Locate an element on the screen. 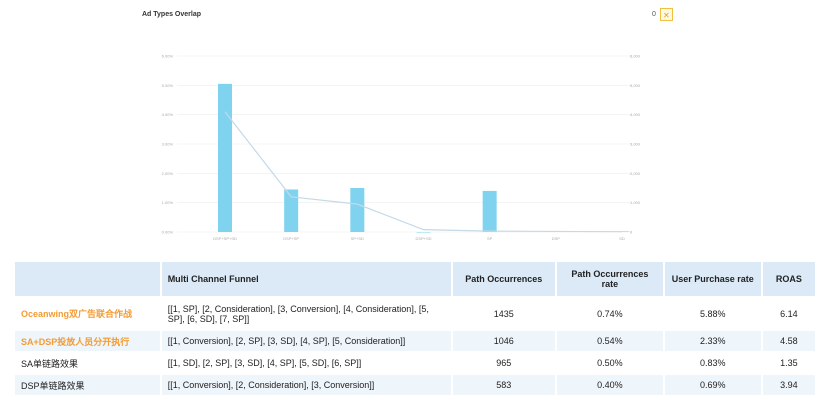  bar-dsp-sd is located at coordinates (423, 232).